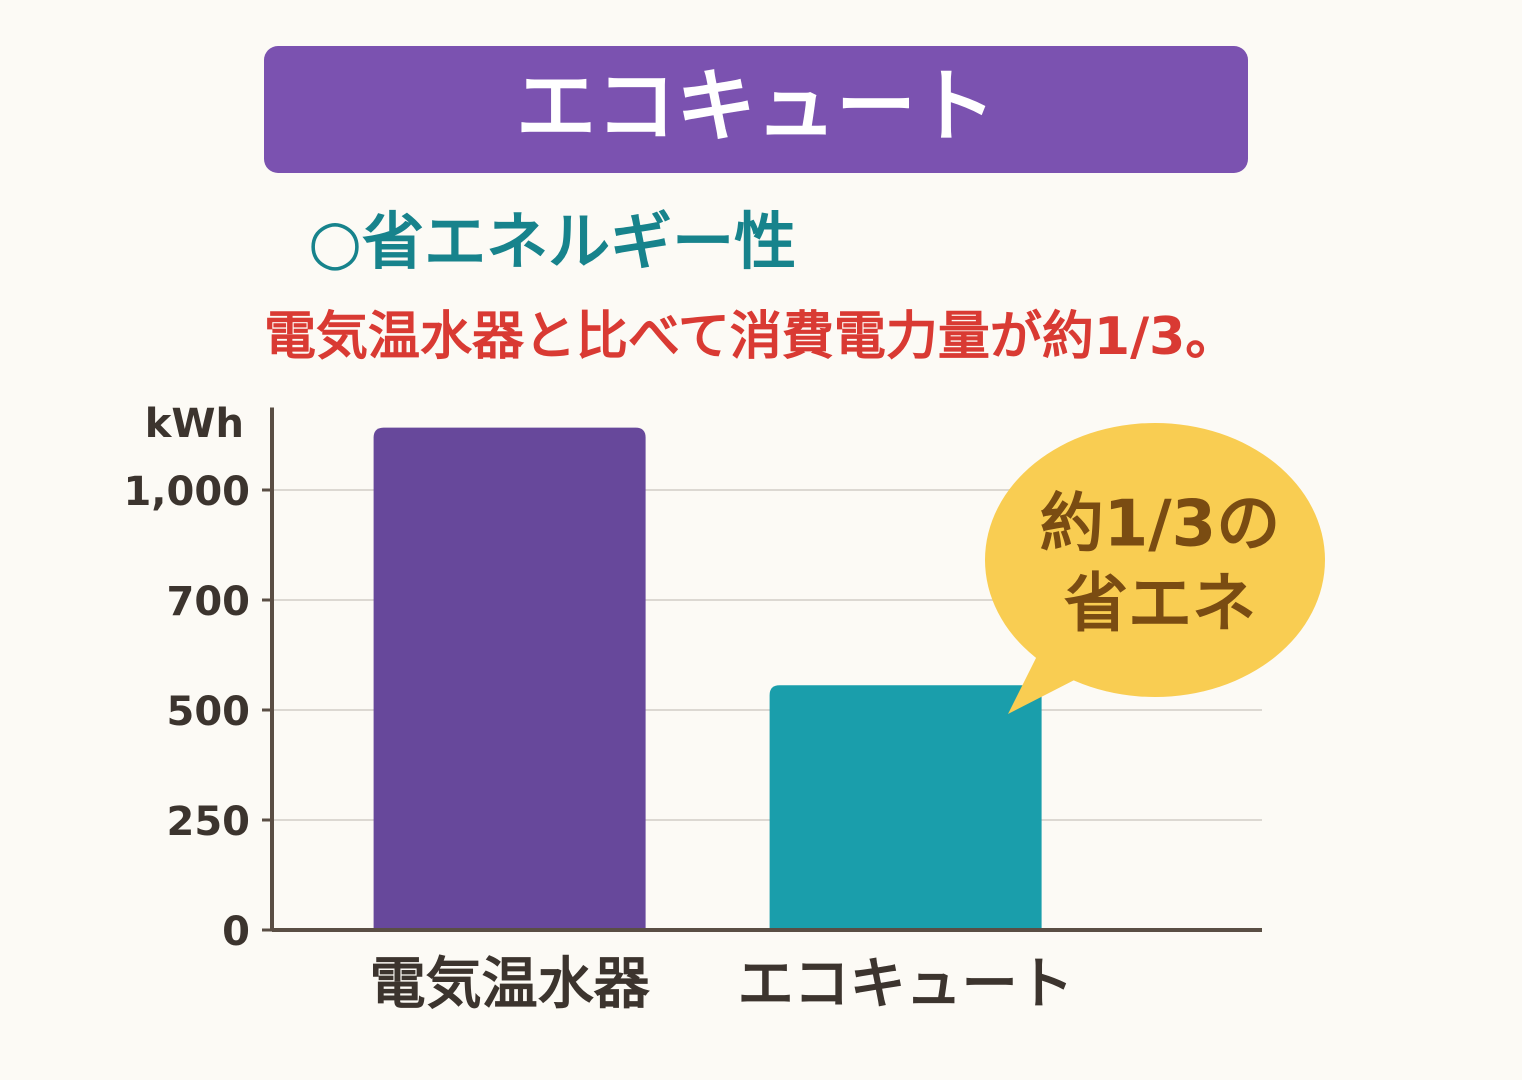  I want to click on description: 電気温水器と比べて消費電力量が約1/3。, so click(750, 337).